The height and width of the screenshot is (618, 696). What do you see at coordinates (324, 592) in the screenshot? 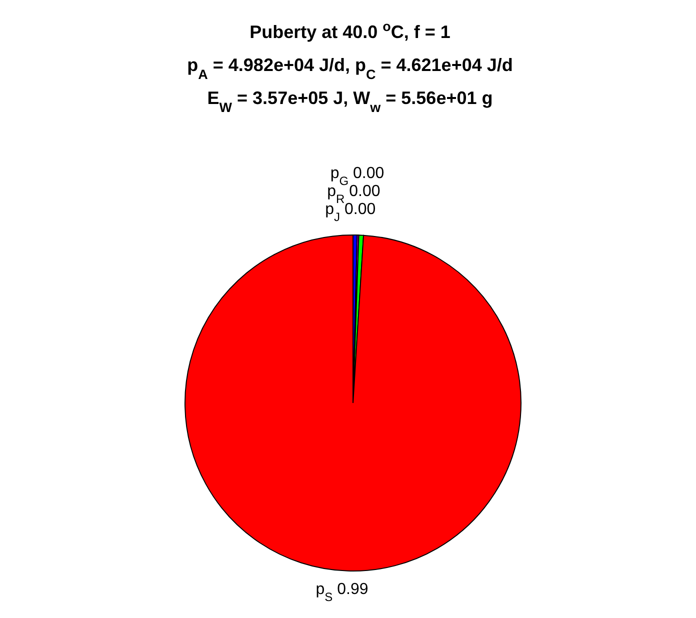
I see `slice-label: p$_{S}$` at bounding box center [324, 592].